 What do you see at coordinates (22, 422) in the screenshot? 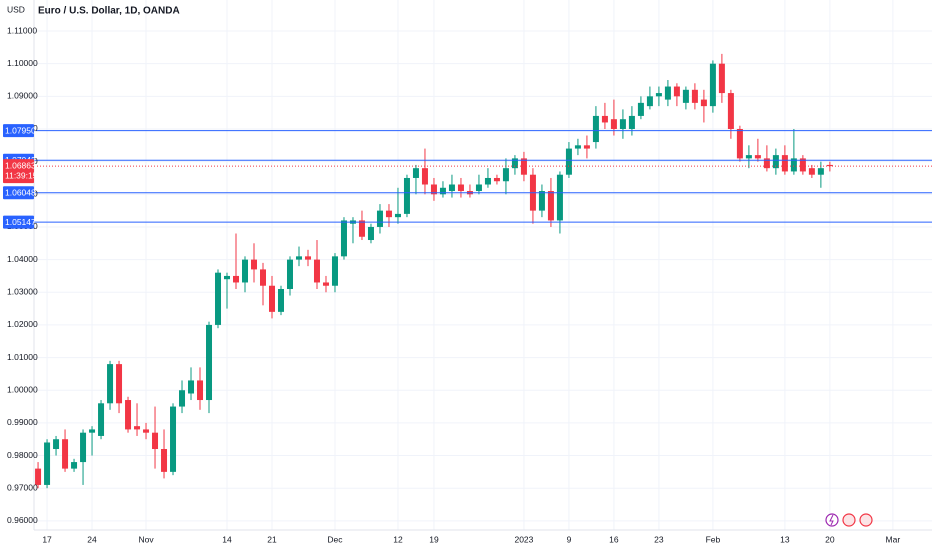
I see `y-tick-label: 0.99000` at bounding box center [22, 422].